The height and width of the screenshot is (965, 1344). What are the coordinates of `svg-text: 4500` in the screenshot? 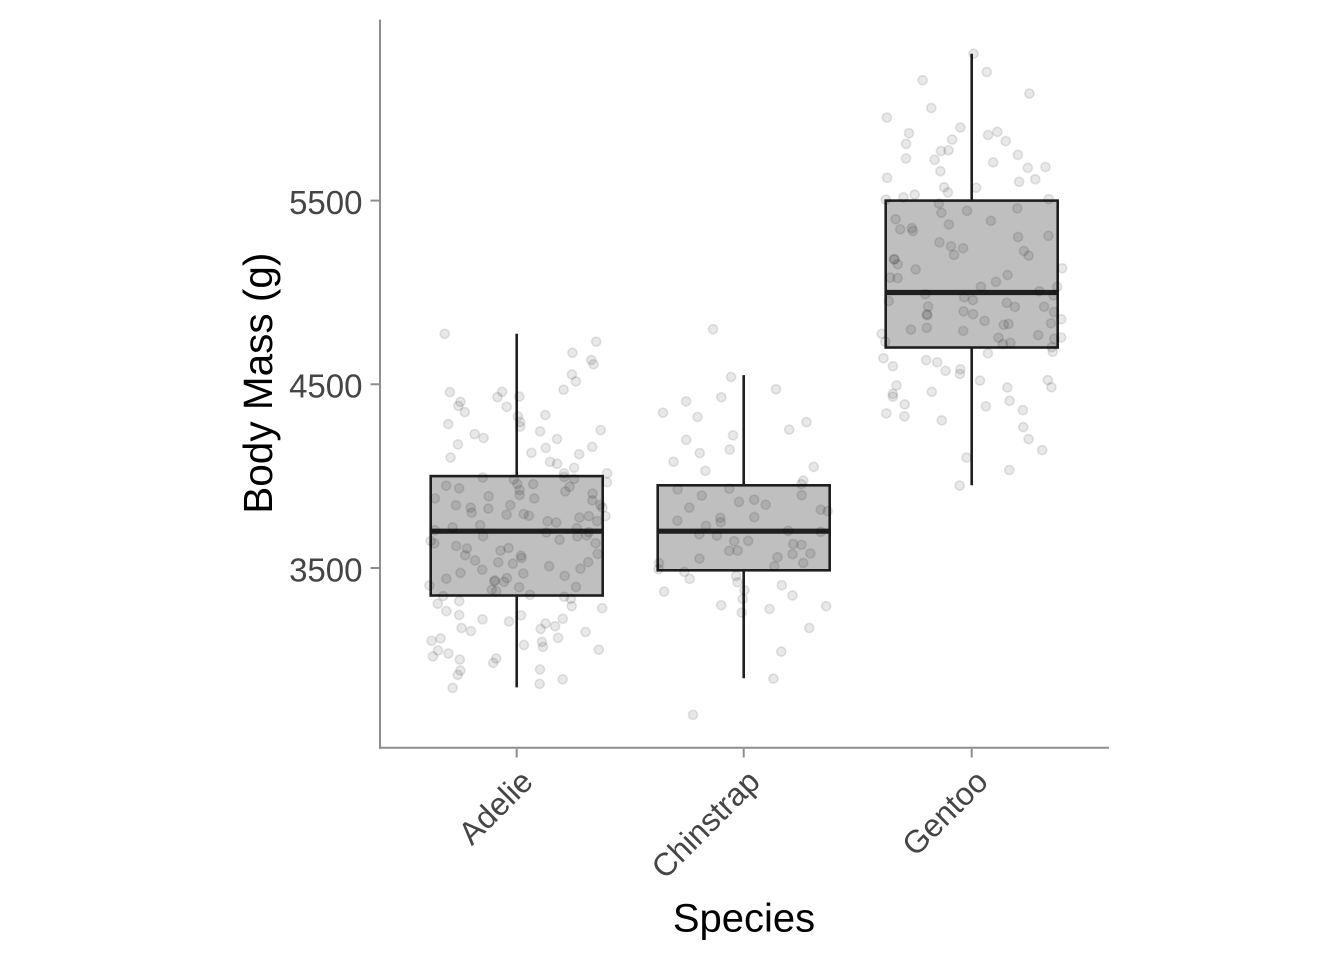 It's located at (325, 386).